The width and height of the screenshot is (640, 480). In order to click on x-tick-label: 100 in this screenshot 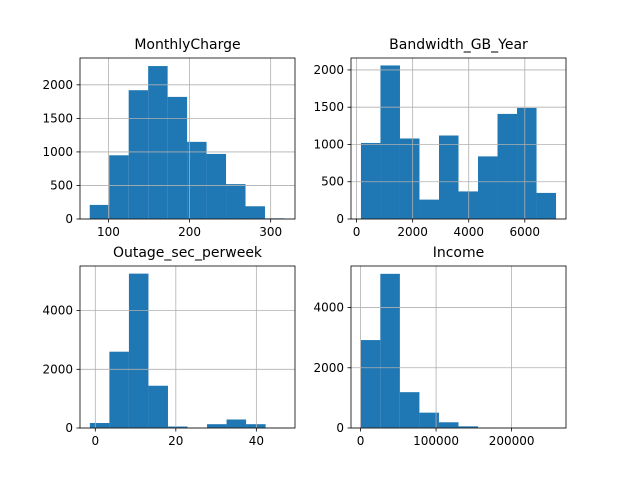, I will do `click(108, 232)`.